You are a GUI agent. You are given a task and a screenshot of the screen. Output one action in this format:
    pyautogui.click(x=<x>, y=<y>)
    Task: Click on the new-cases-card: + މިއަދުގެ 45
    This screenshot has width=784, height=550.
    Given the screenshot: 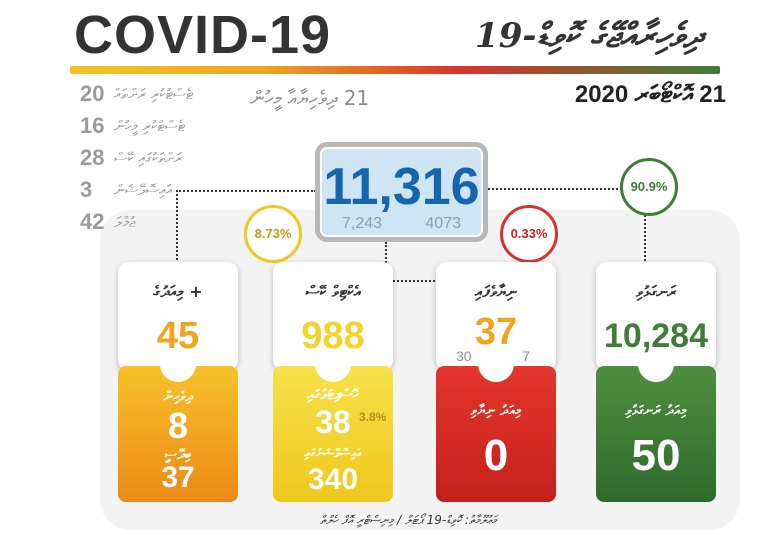 What is the action you would take?
    pyautogui.click(x=178, y=316)
    